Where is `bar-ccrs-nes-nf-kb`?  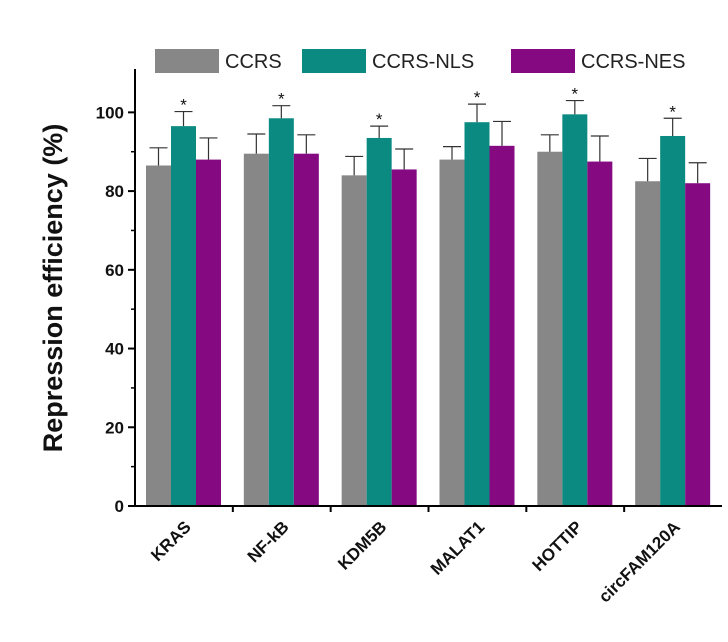 bar-ccrs-nes-nf-kb is located at coordinates (306, 330).